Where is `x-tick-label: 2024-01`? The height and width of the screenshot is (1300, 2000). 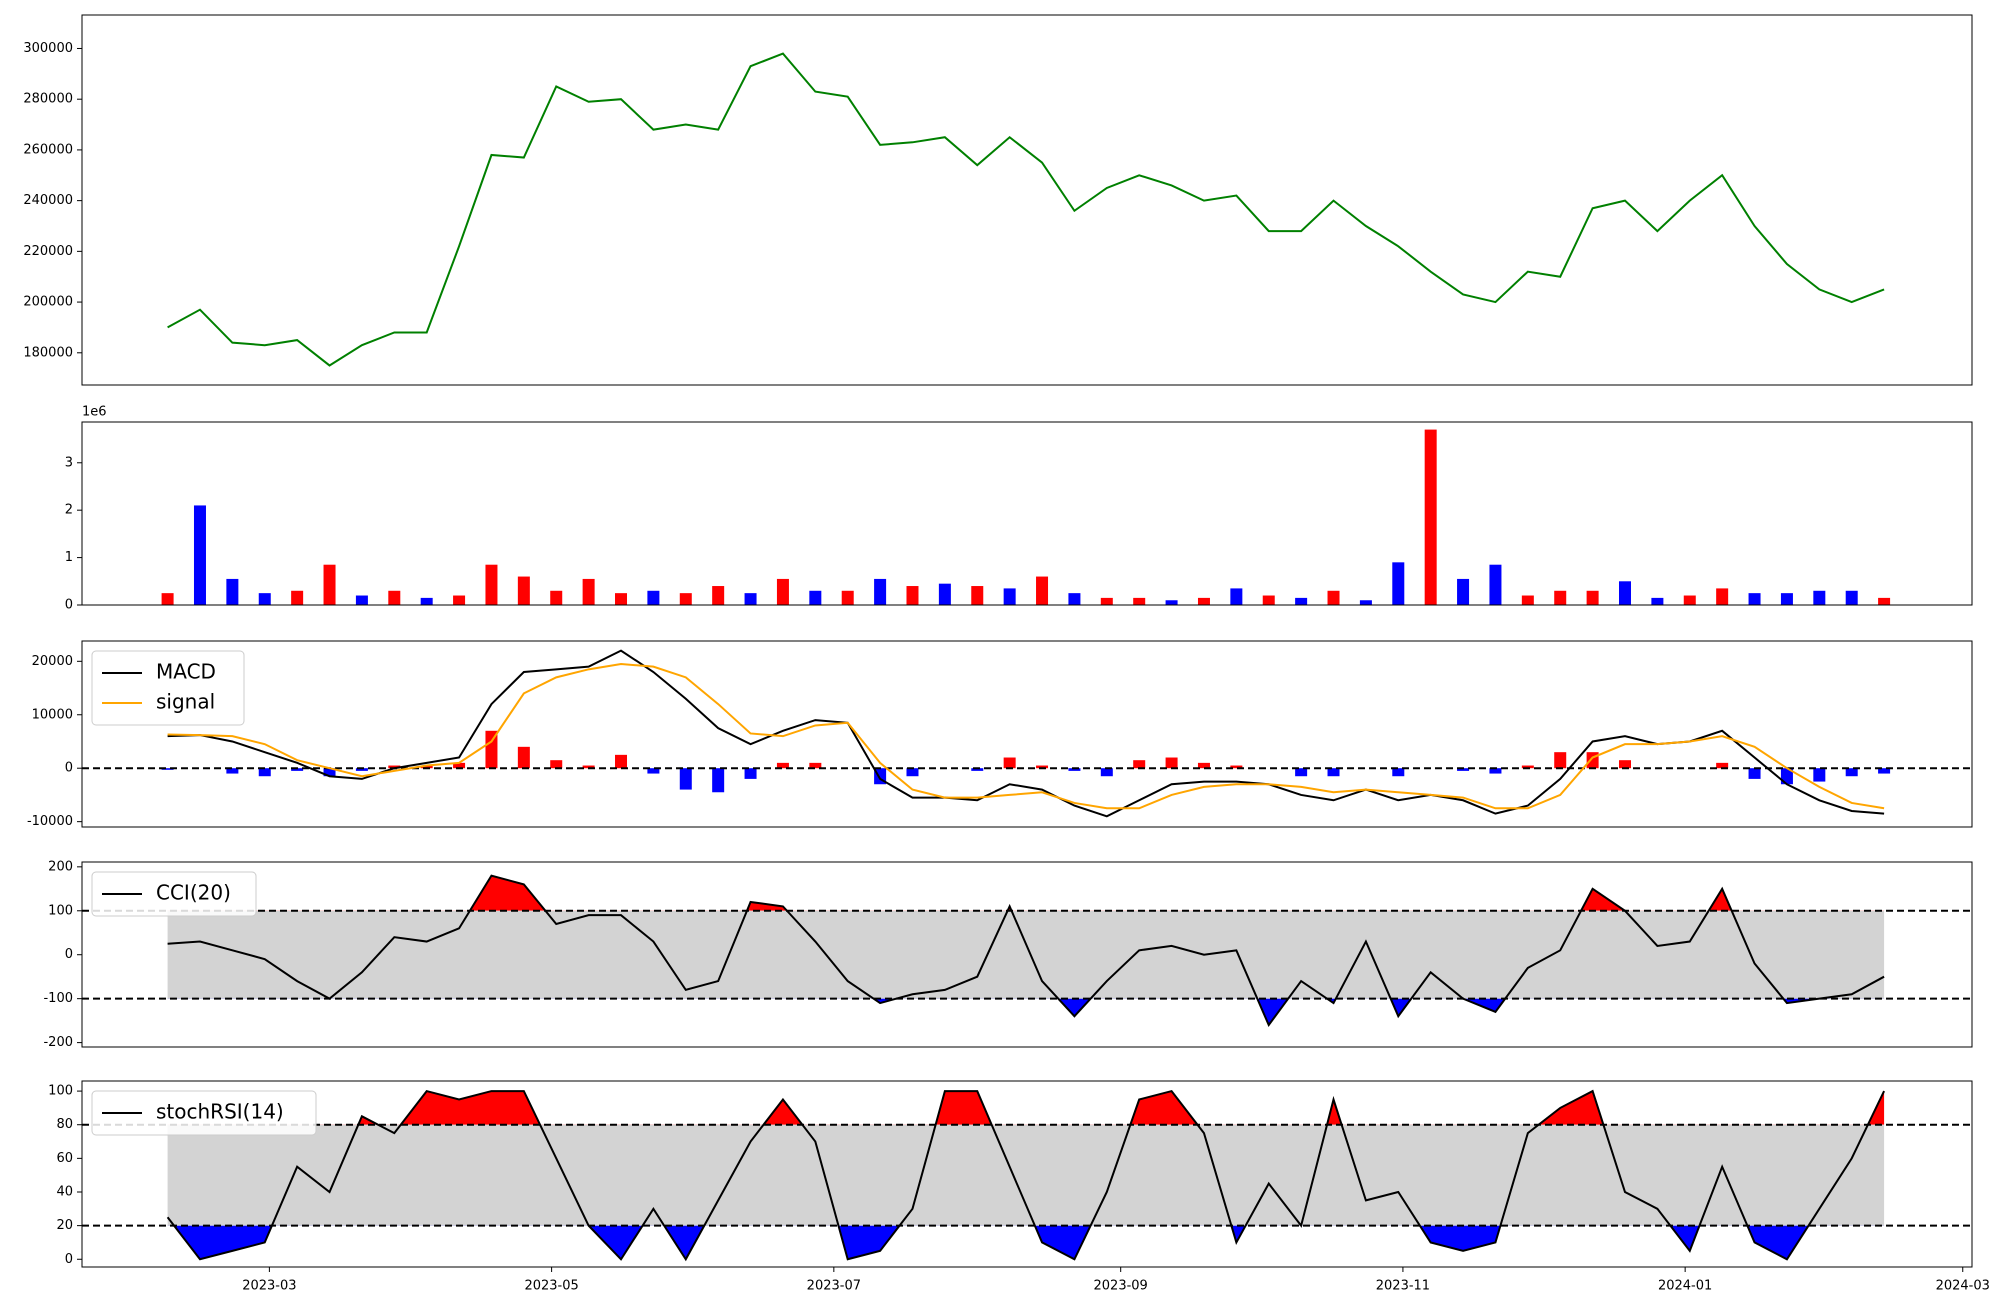
x-tick-label: 2024-01 is located at coordinates (1685, 1286).